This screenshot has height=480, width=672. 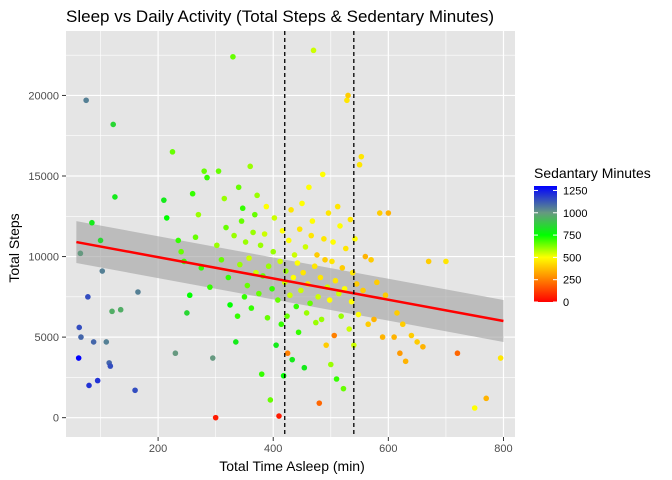 I want to click on legend-title: Sedantary Minutes, so click(x=592, y=173).